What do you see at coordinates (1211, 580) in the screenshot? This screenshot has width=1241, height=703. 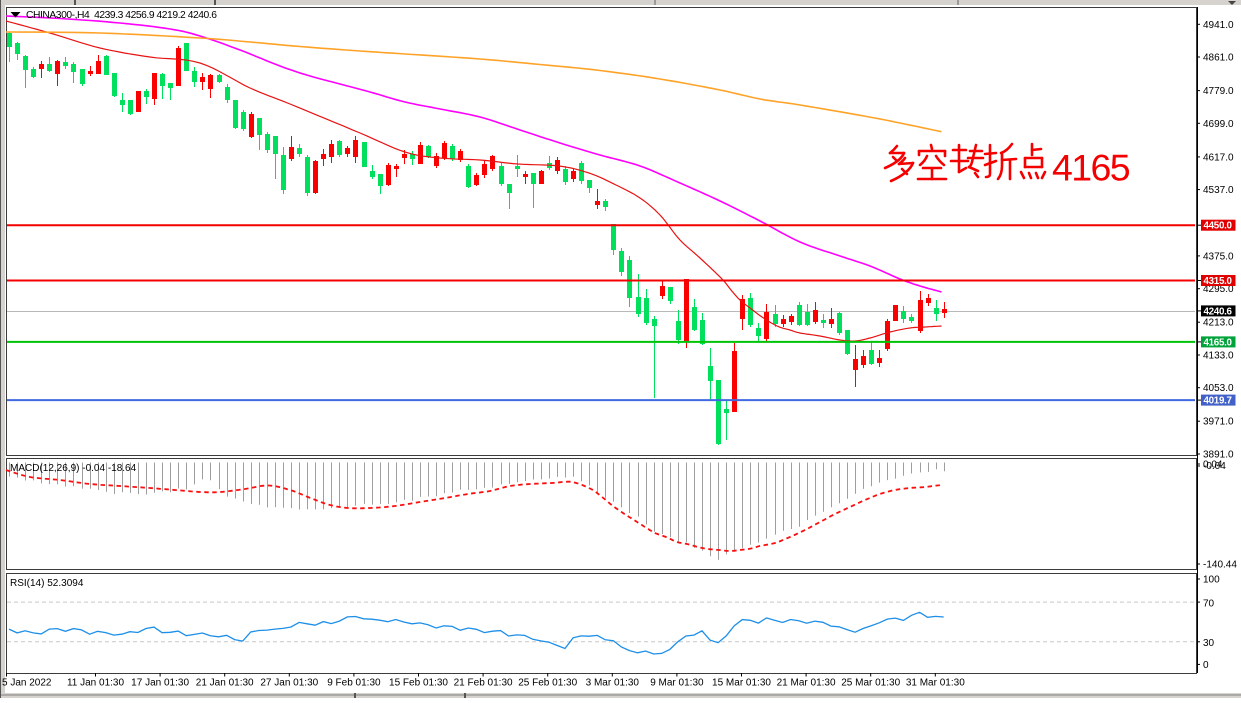 I see `svg-text: 100` at bounding box center [1211, 580].